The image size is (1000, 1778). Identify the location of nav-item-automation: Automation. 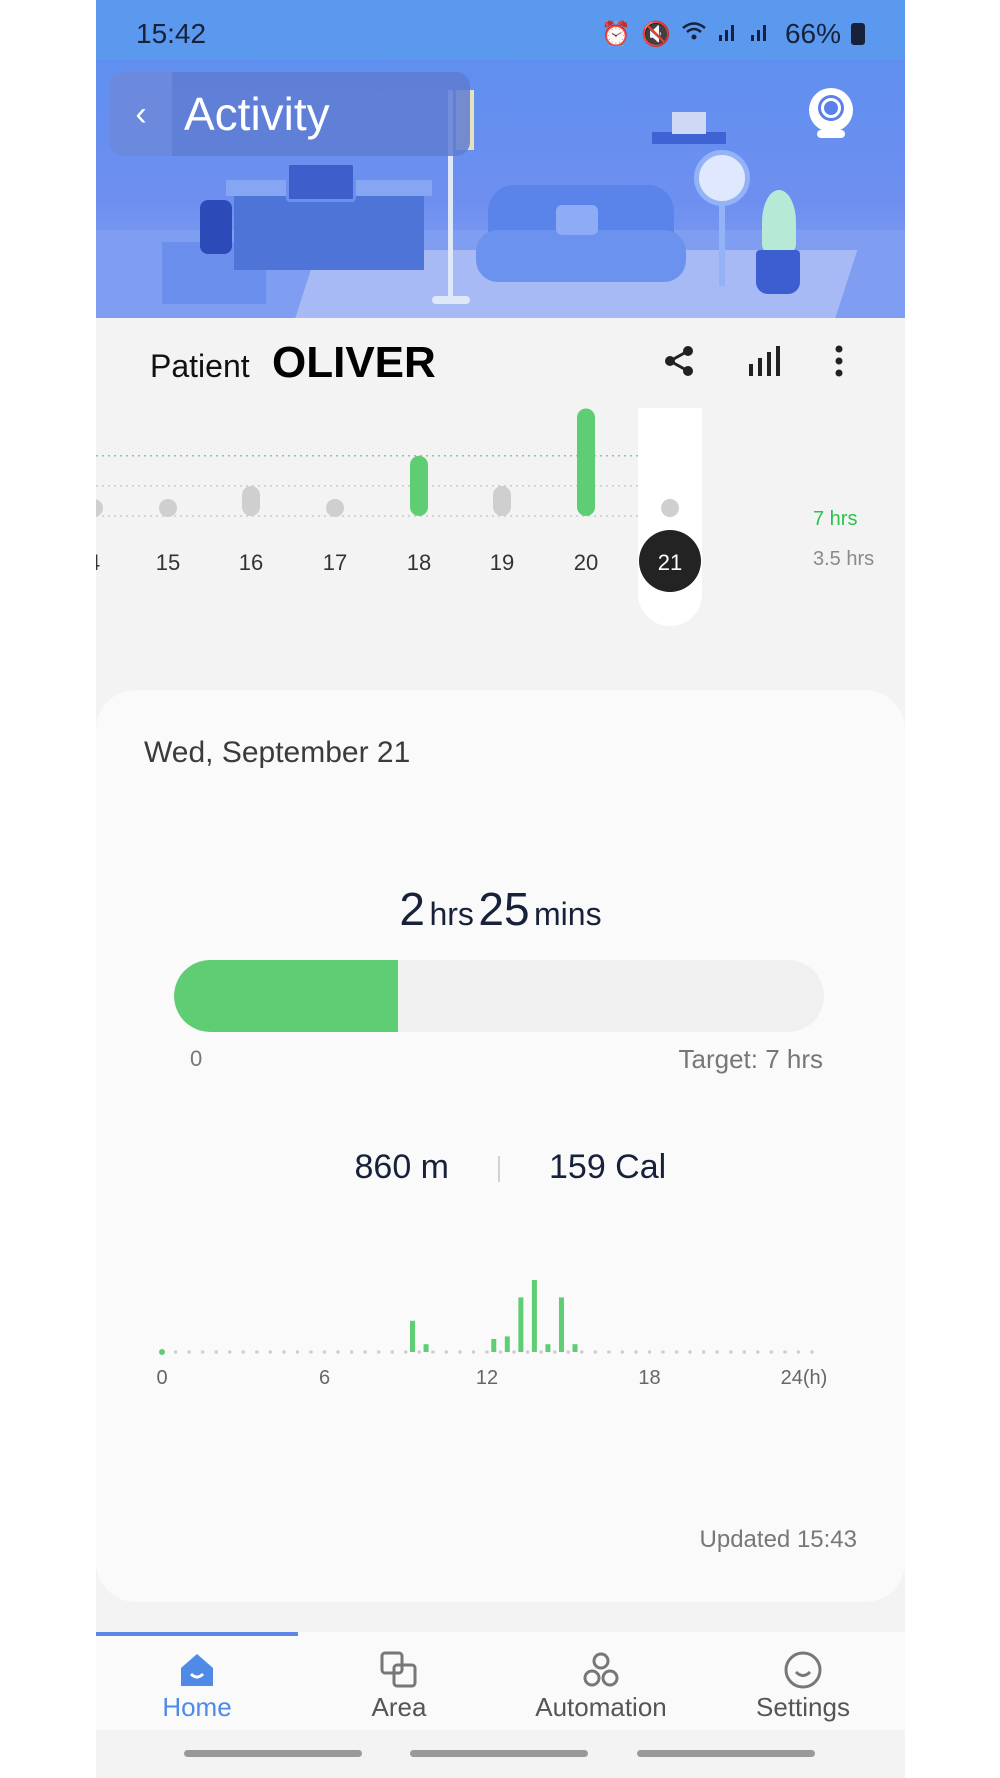
(601, 1681).